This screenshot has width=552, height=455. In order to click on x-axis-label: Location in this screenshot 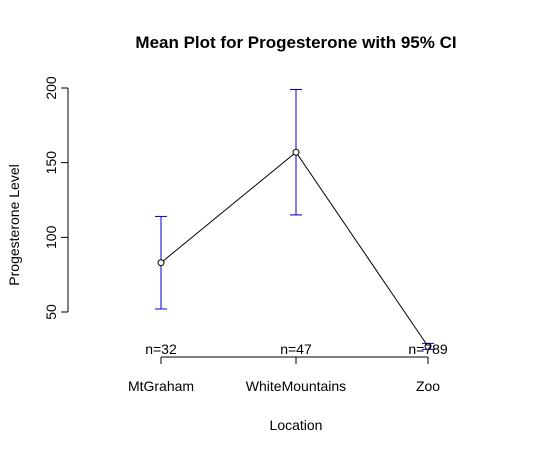, I will do `click(296, 425)`.